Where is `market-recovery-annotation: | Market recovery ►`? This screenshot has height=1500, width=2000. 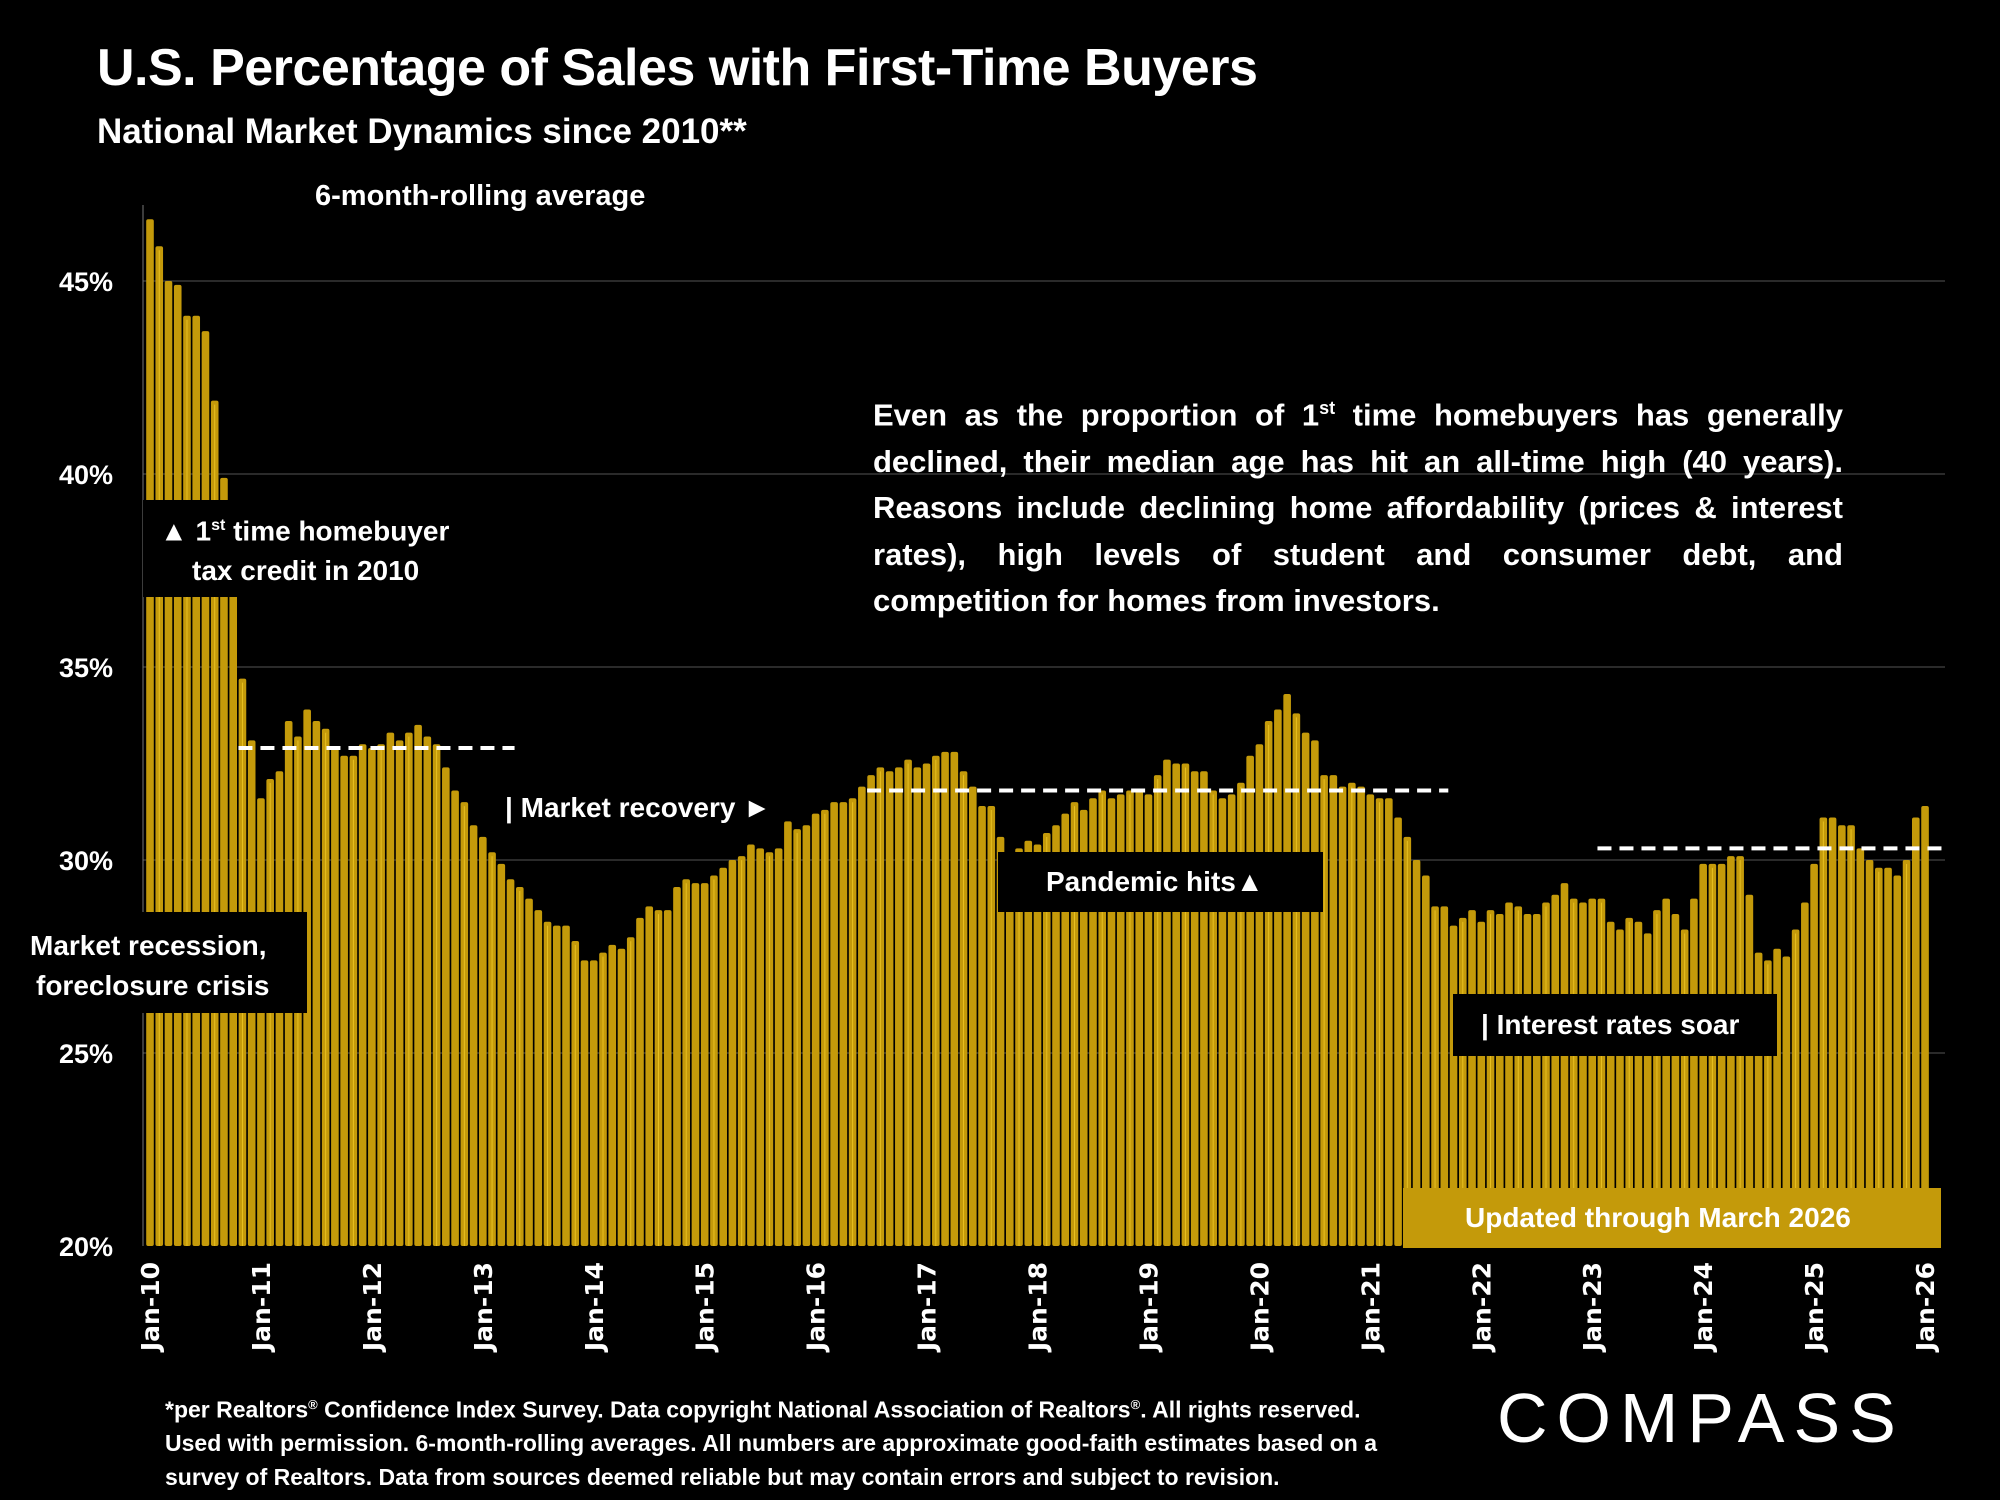
market-recovery-annotation: | Market recovery ► is located at coordinates (638, 807).